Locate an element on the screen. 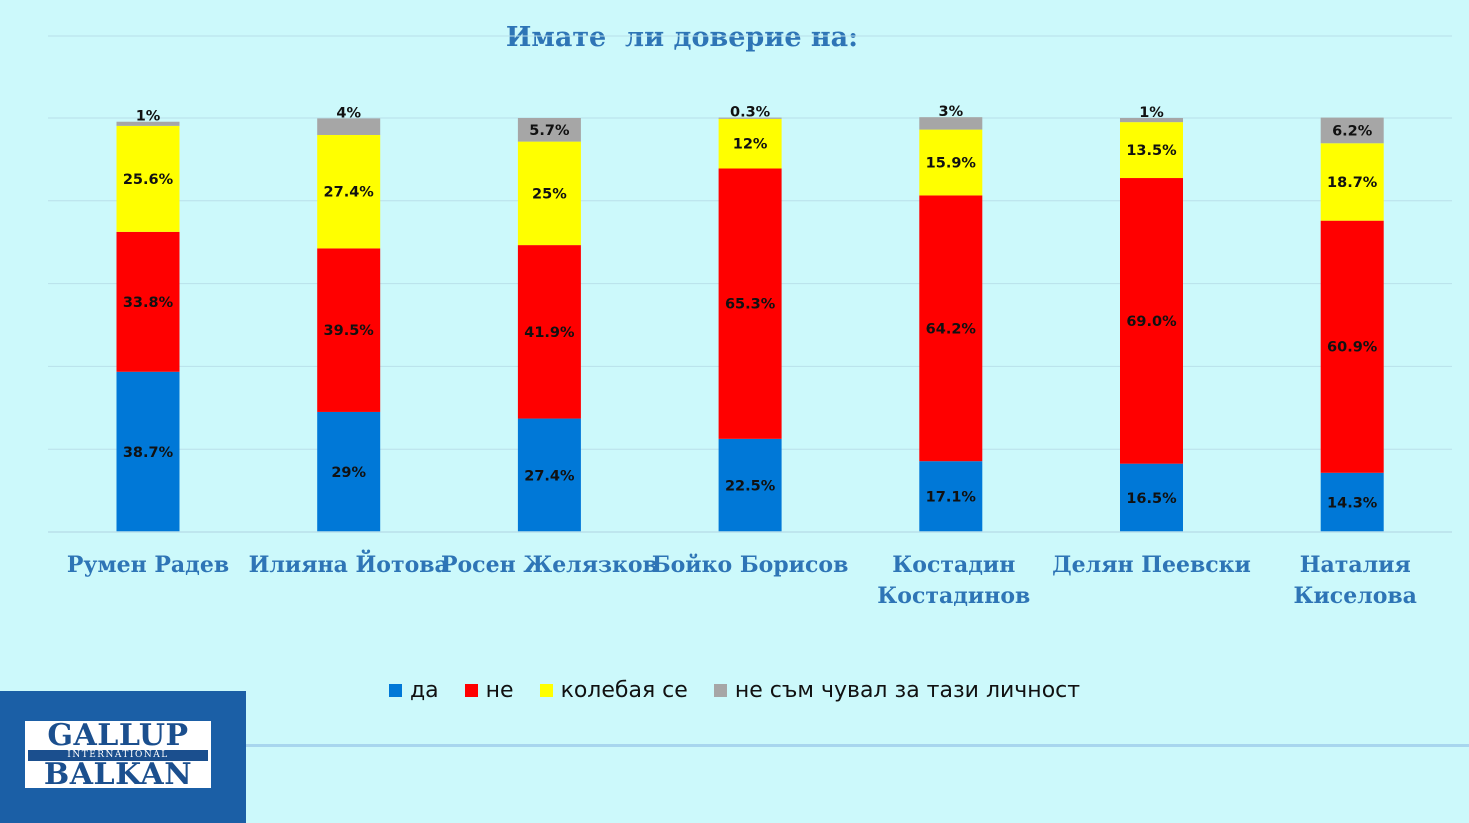 The height and width of the screenshot is (823, 1469). data-label: 25.6% is located at coordinates (148, 180).